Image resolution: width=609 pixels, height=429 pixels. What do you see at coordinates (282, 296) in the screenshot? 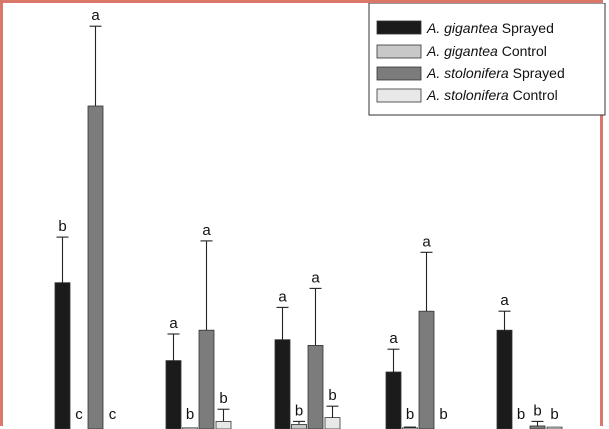
I see `sig-letter-s0-g2: a` at bounding box center [282, 296].